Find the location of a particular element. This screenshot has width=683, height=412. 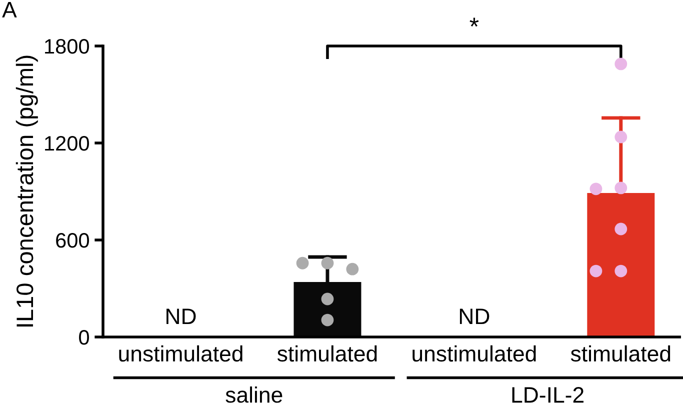

y-tick-label: 1800 is located at coordinates (67, 46).